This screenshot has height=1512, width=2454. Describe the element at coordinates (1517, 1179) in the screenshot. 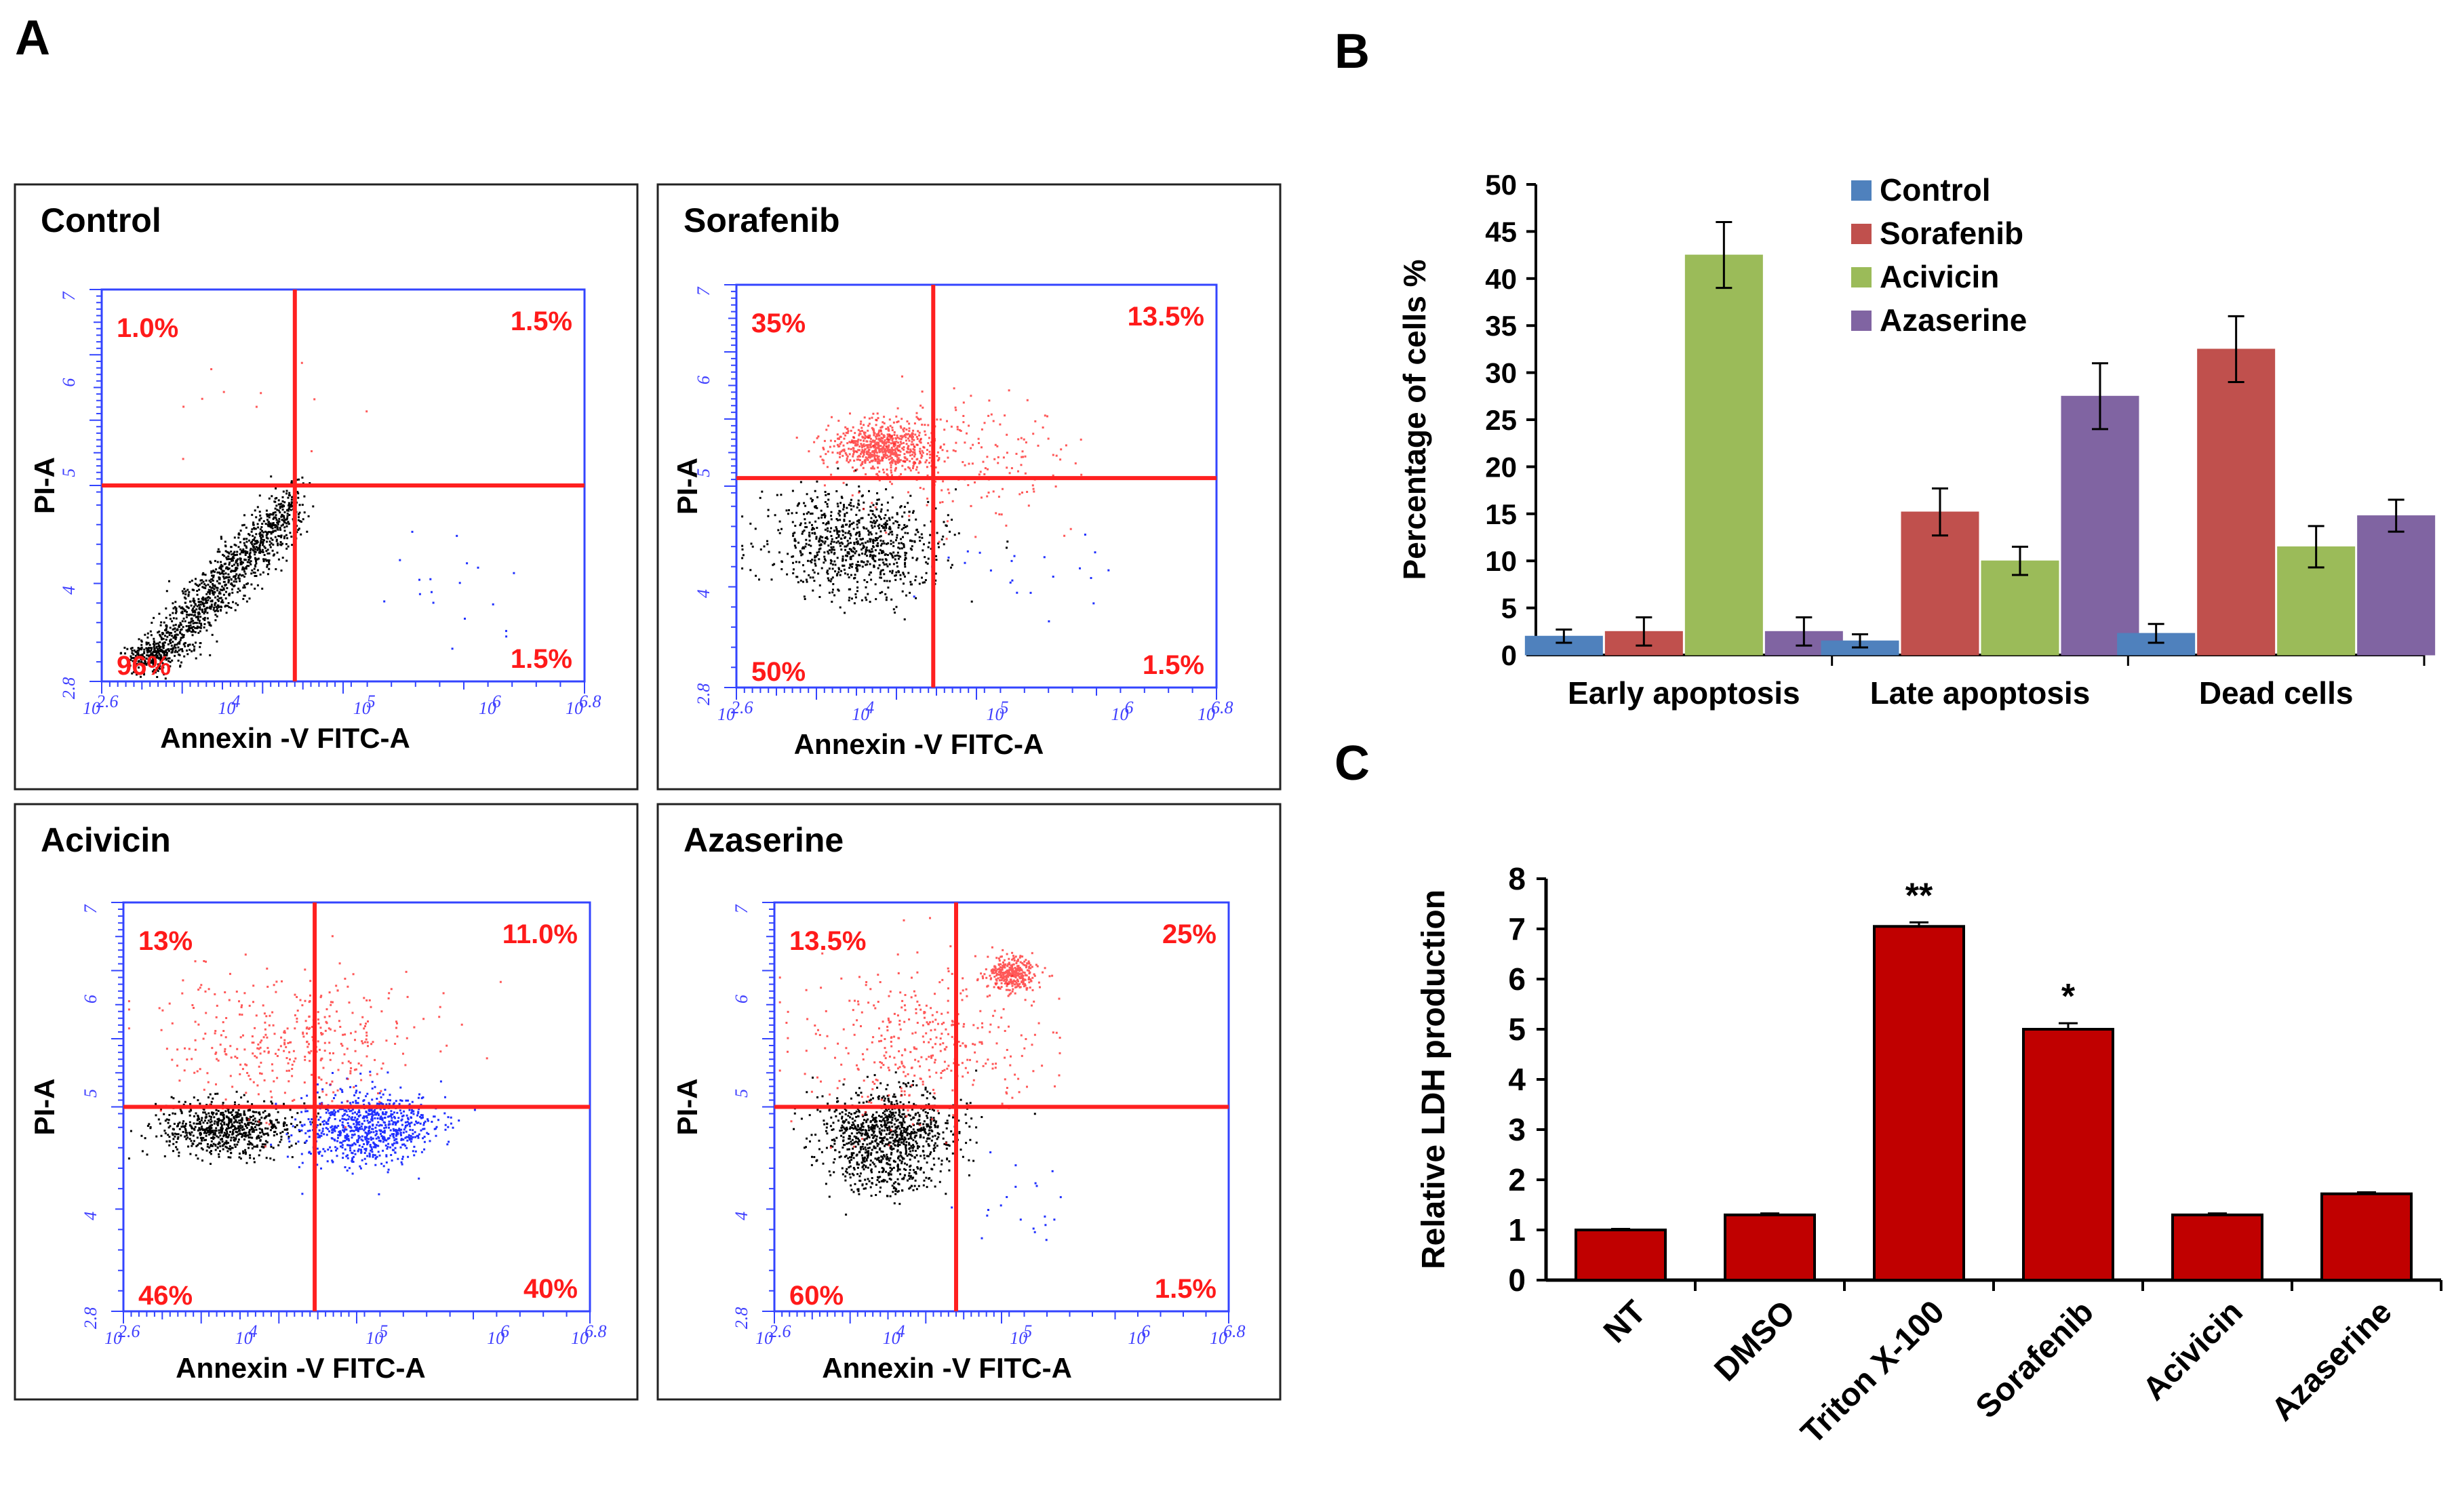

I see `y-tick-label: 2` at that location.